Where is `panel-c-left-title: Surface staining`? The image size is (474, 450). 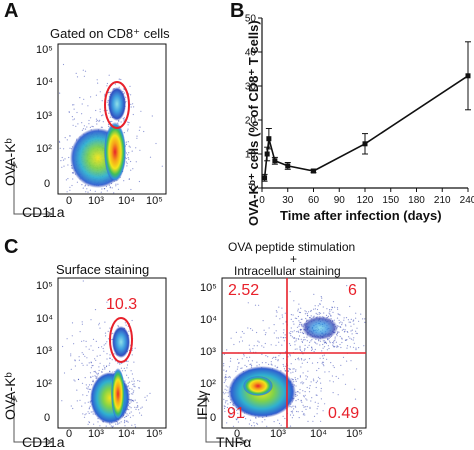 panel-c-left-title: Surface staining is located at coordinates (103, 269).